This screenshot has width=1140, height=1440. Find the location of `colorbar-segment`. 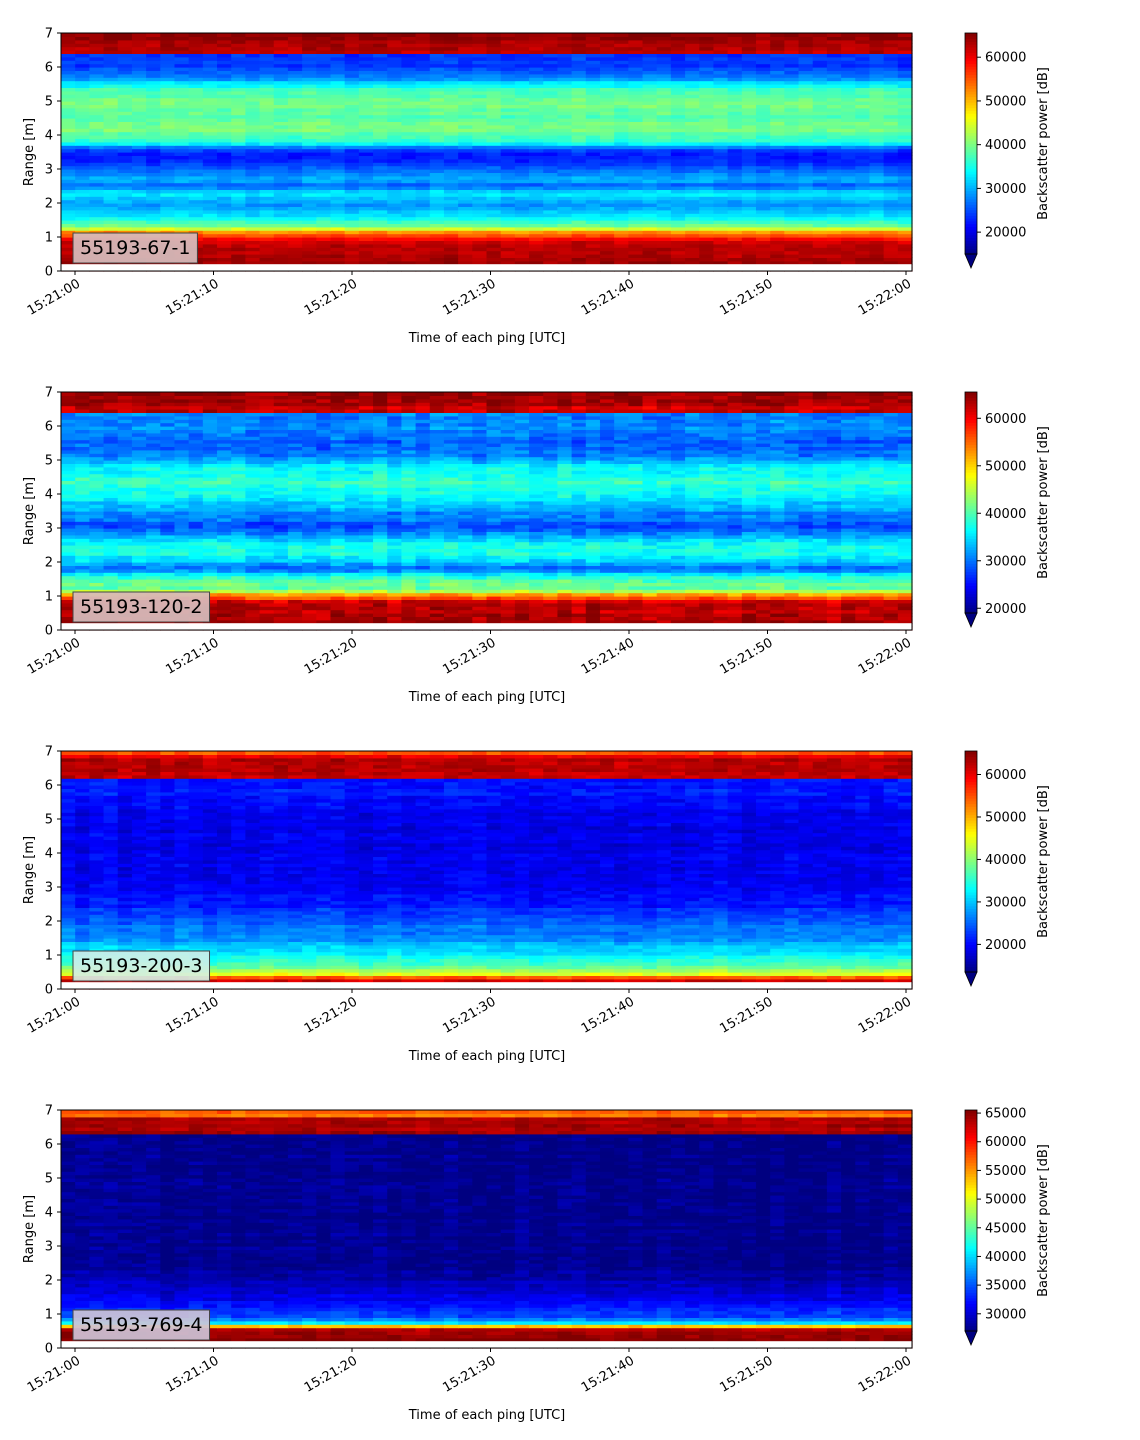

colorbar-segment is located at coordinates (971, 34).